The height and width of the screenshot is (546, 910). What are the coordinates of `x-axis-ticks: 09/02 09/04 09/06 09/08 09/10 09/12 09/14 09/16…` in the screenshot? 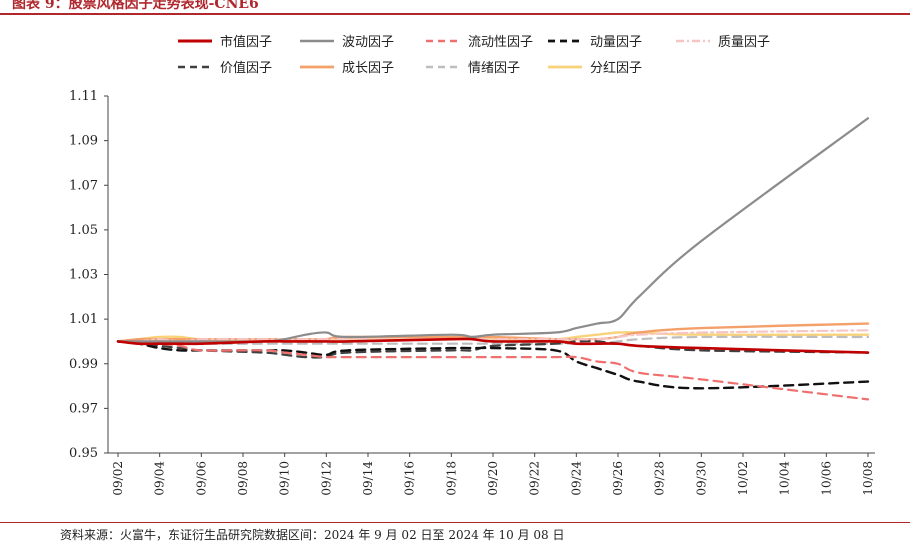 It's located at (493, 474).